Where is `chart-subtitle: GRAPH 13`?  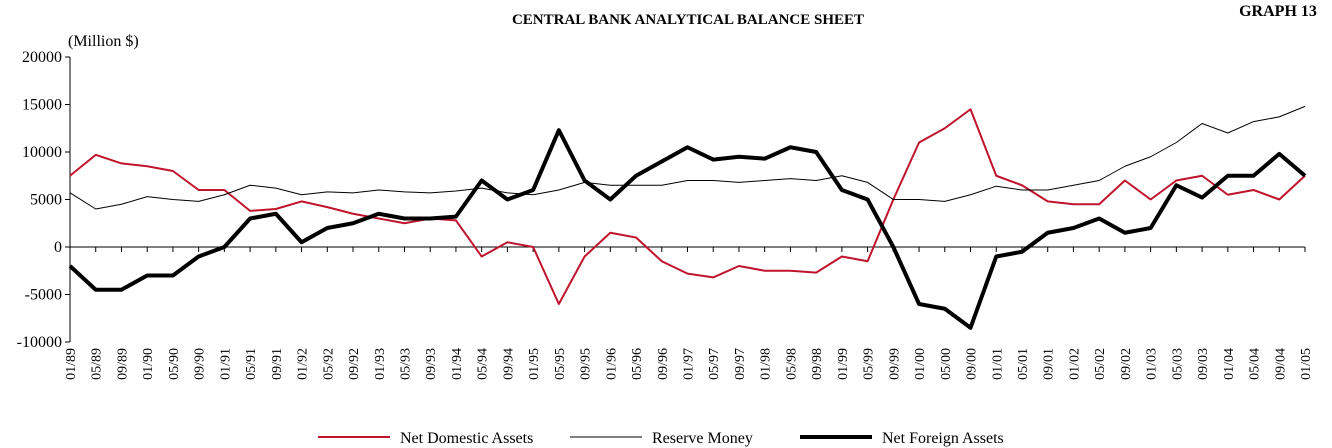 chart-subtitle: GRAPH 13 is located at coordinates (1278, 11).